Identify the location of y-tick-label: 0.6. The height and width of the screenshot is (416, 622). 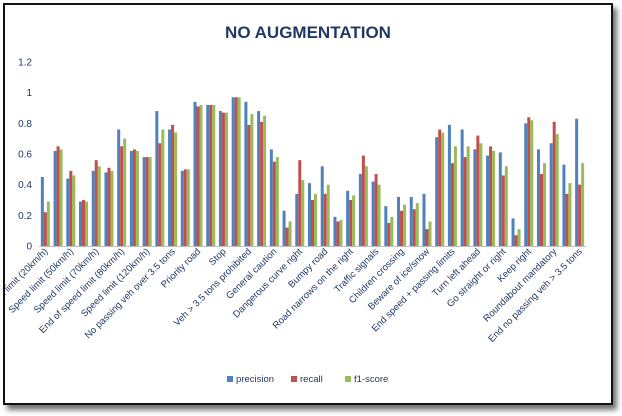
(25, 155).